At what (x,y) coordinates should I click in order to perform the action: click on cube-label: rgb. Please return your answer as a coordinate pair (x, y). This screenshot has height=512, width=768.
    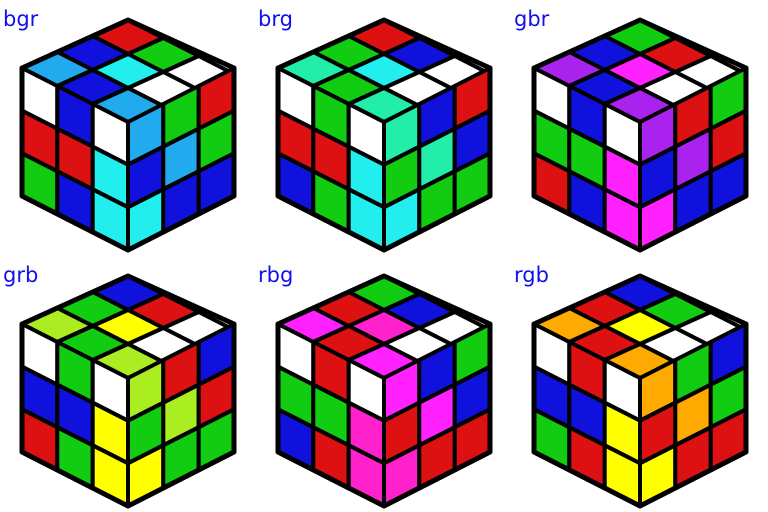
    Looking at the image, I should click on (531, 275).